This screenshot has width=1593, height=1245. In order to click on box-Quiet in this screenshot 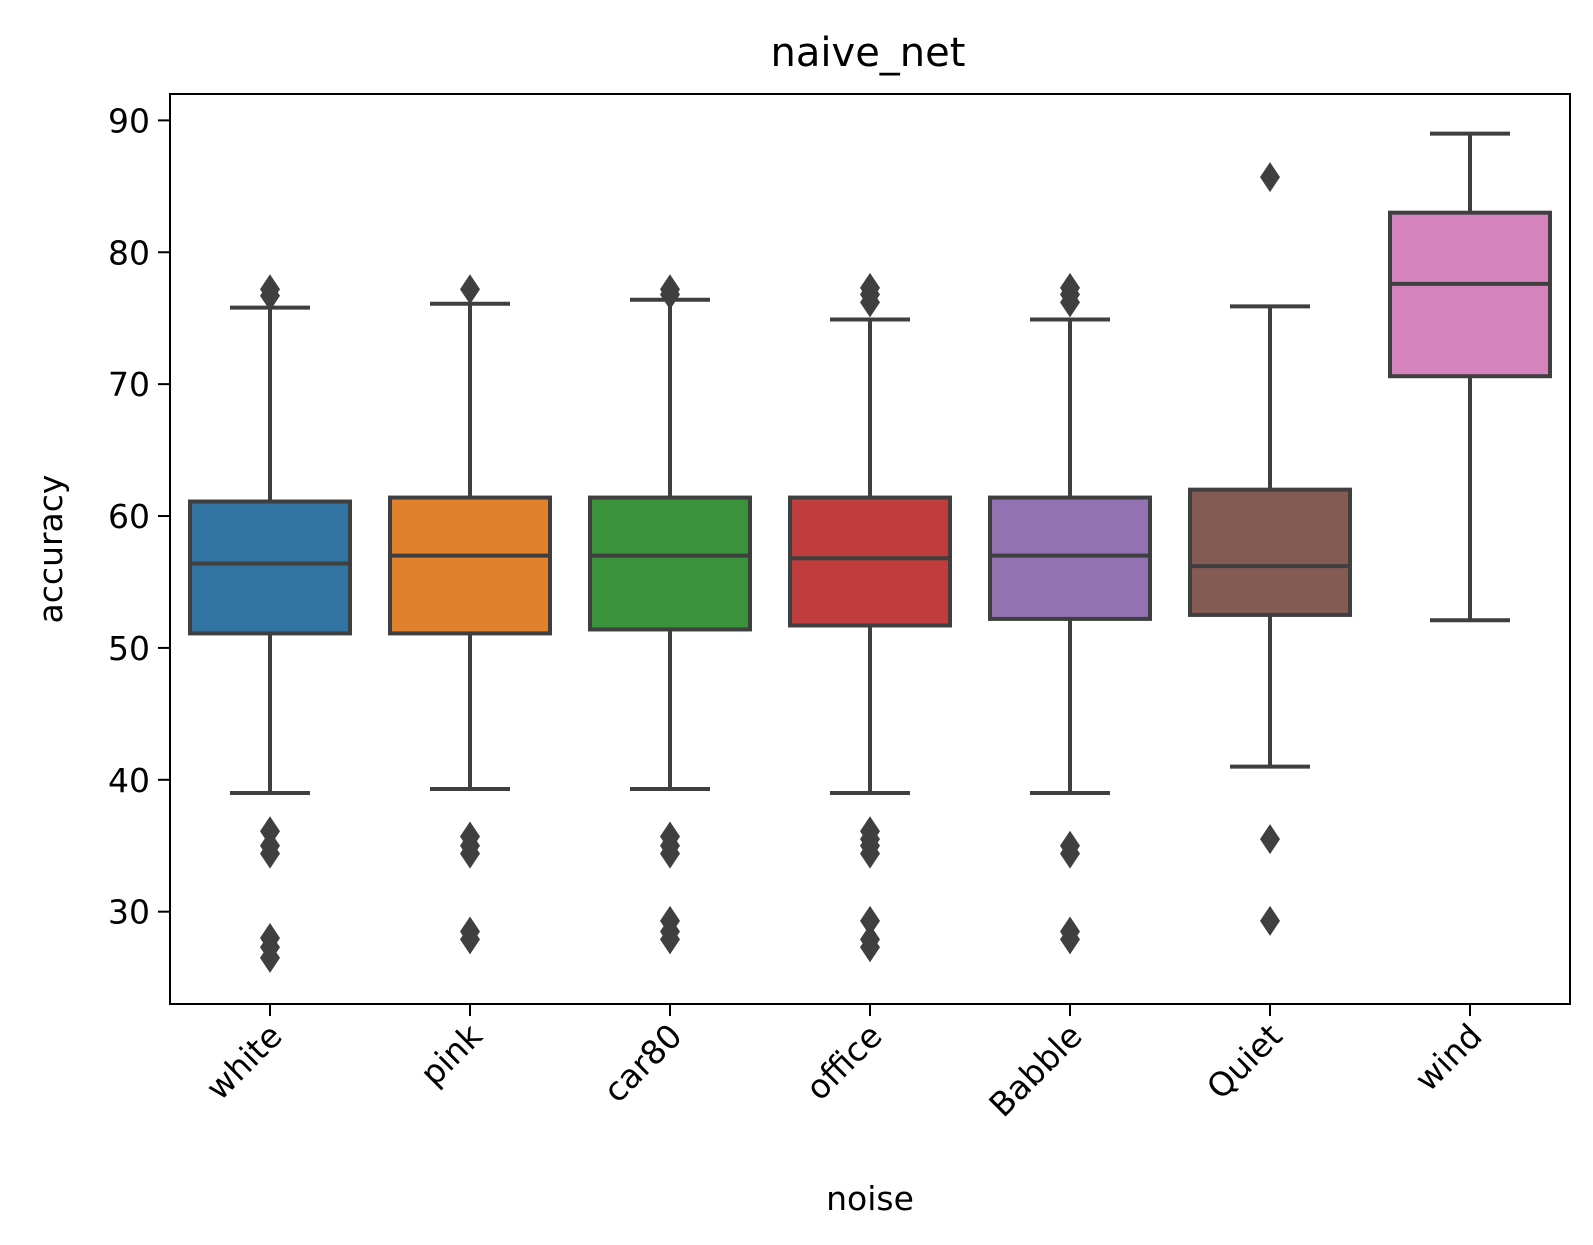, I will do `click(1270, 549)`.